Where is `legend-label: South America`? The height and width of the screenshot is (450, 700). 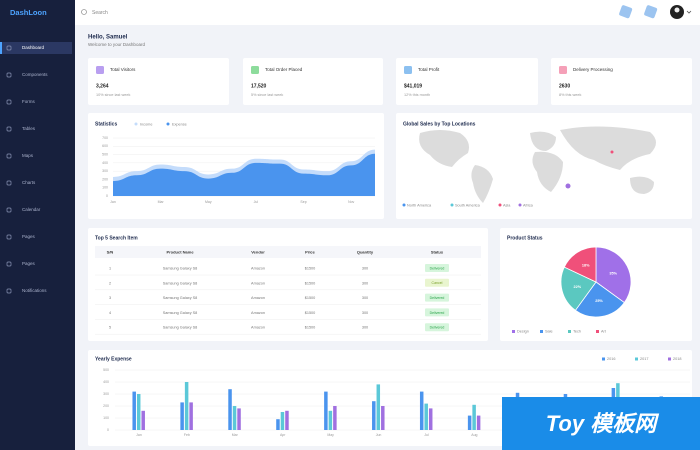
legend-label: South America is located at coordinates (468, 206).